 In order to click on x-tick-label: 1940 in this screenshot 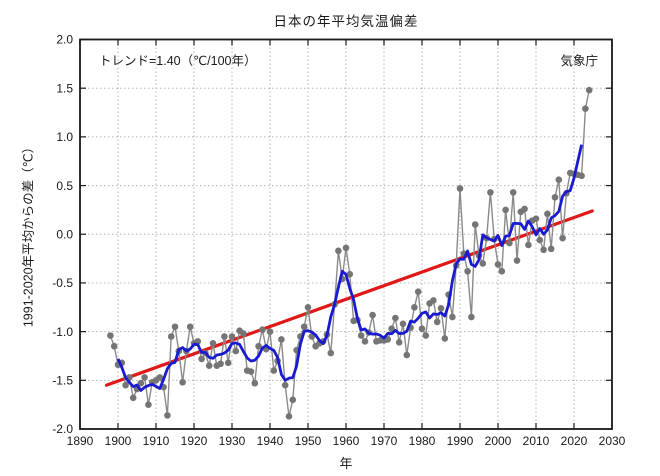, I will do `click(270, 441)`.